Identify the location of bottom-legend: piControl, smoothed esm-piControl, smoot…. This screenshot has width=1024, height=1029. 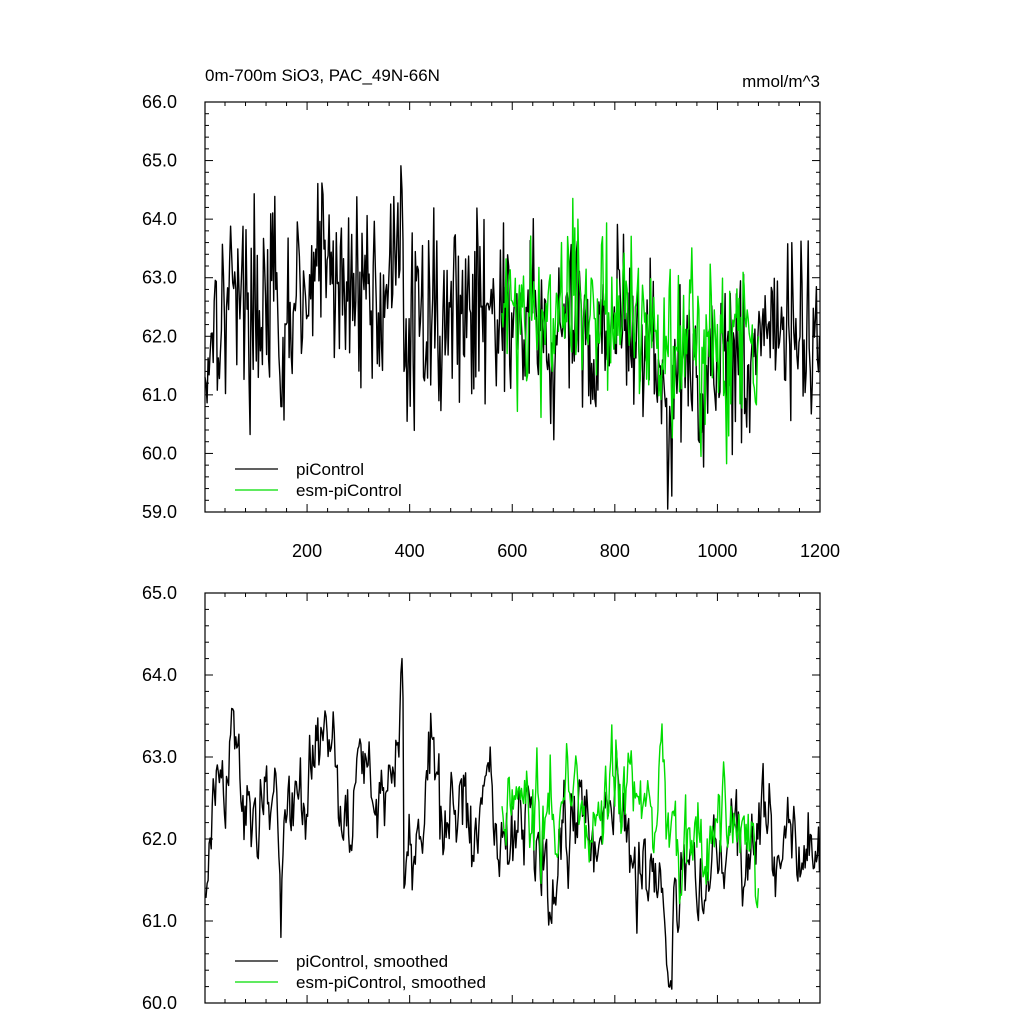
(360, 972).